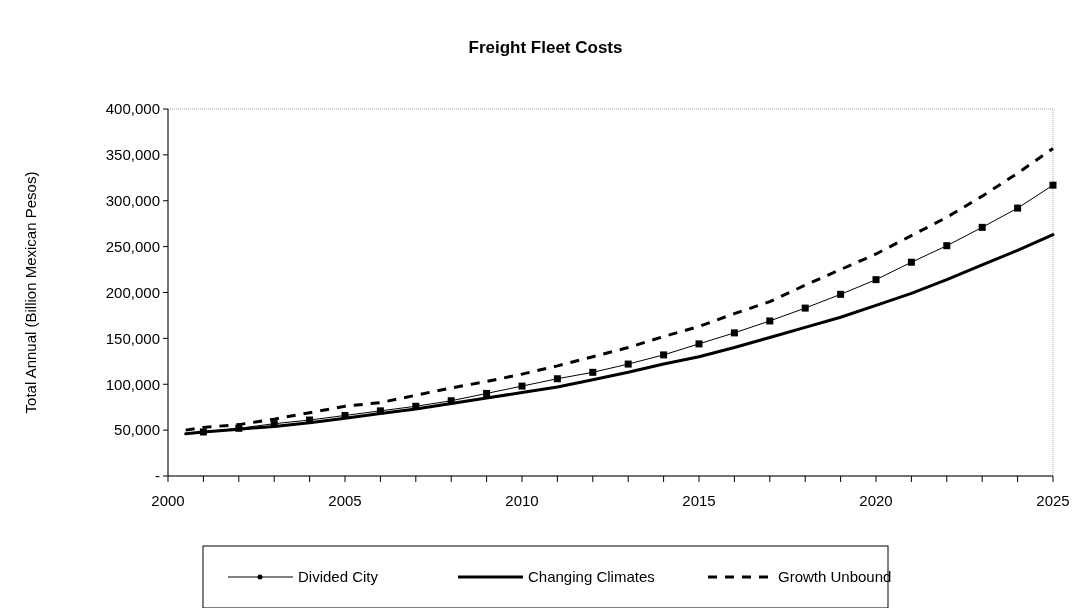  I want to click on x-tick-label: 2000, so click(168, 500).